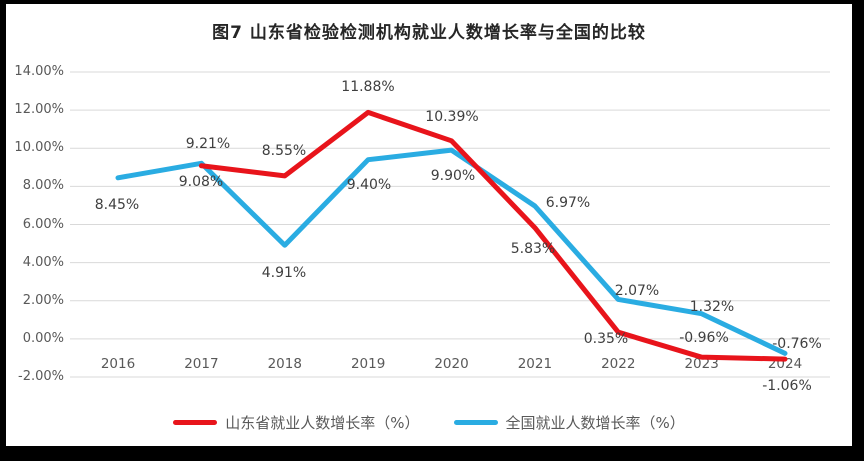 The height and width of the screenshot is (461, 864). I want to click on shandong-line-swatch-icon, so click(195, 422).